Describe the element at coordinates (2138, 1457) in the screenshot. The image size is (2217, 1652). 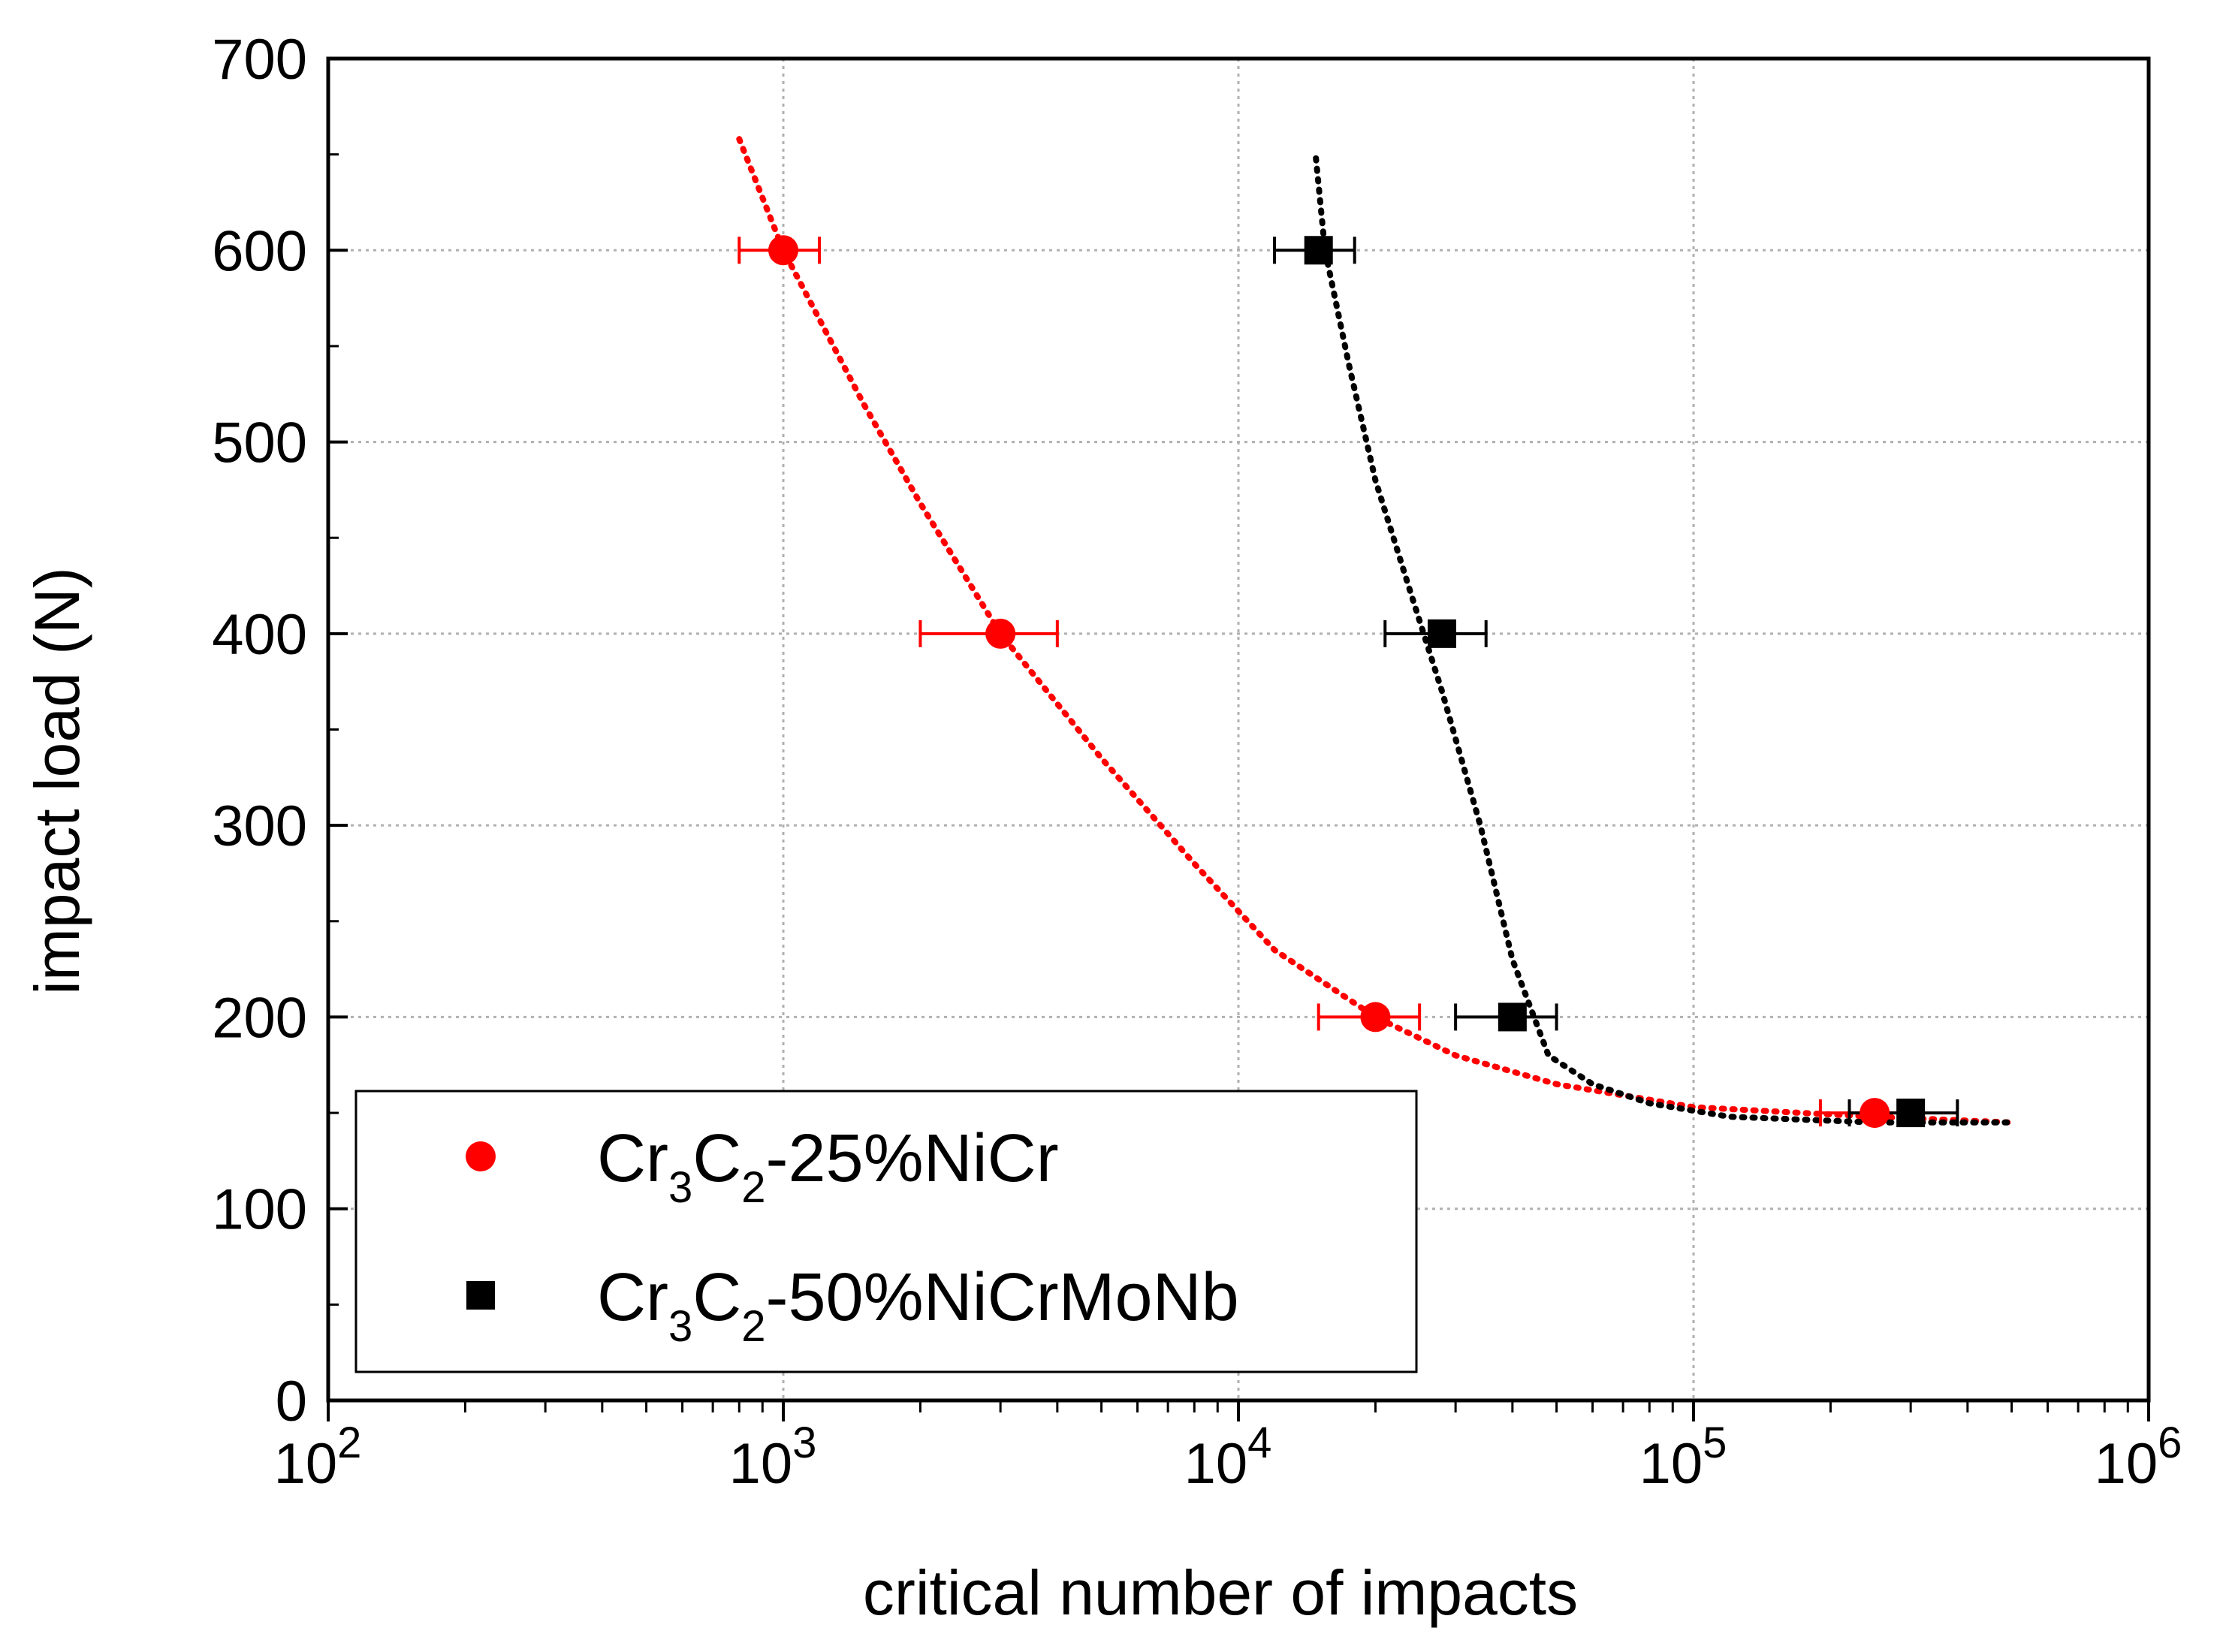
I see `x-tick-label: 10⁶` at that location.